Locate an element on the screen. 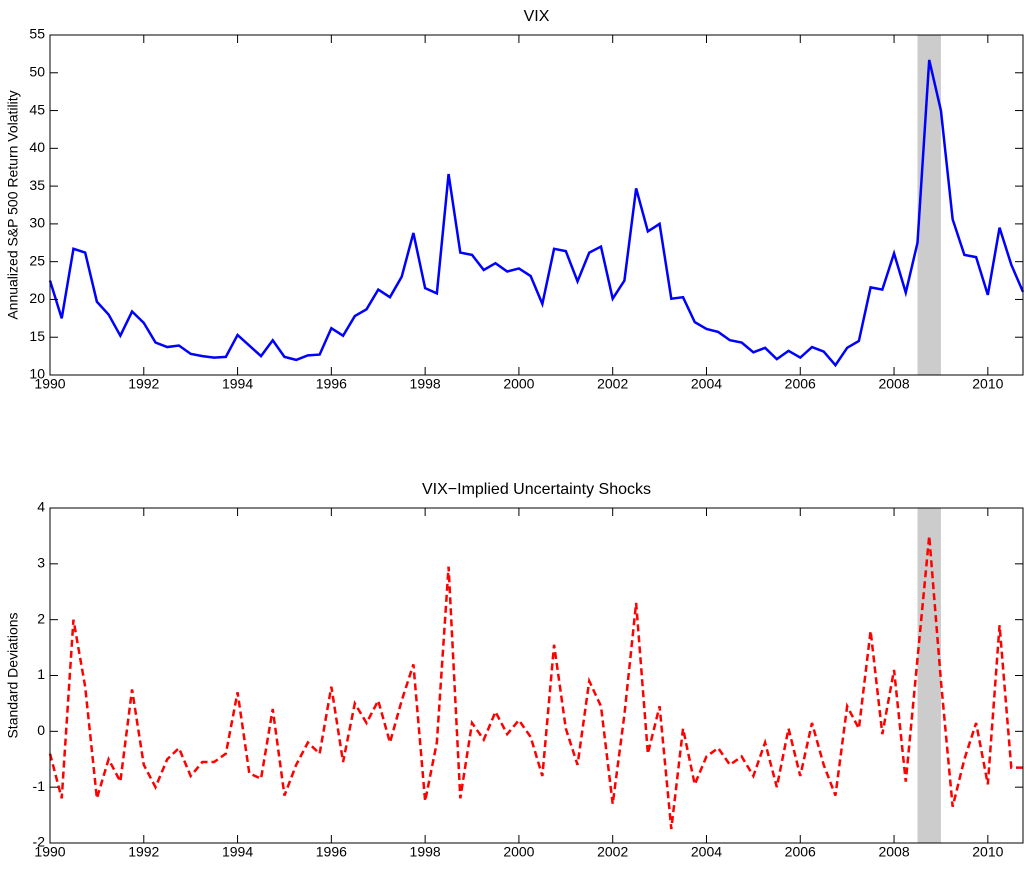 This screenshot has width=1026, height=882. y-tick-label: -1 is located at coordinates (39, 786).